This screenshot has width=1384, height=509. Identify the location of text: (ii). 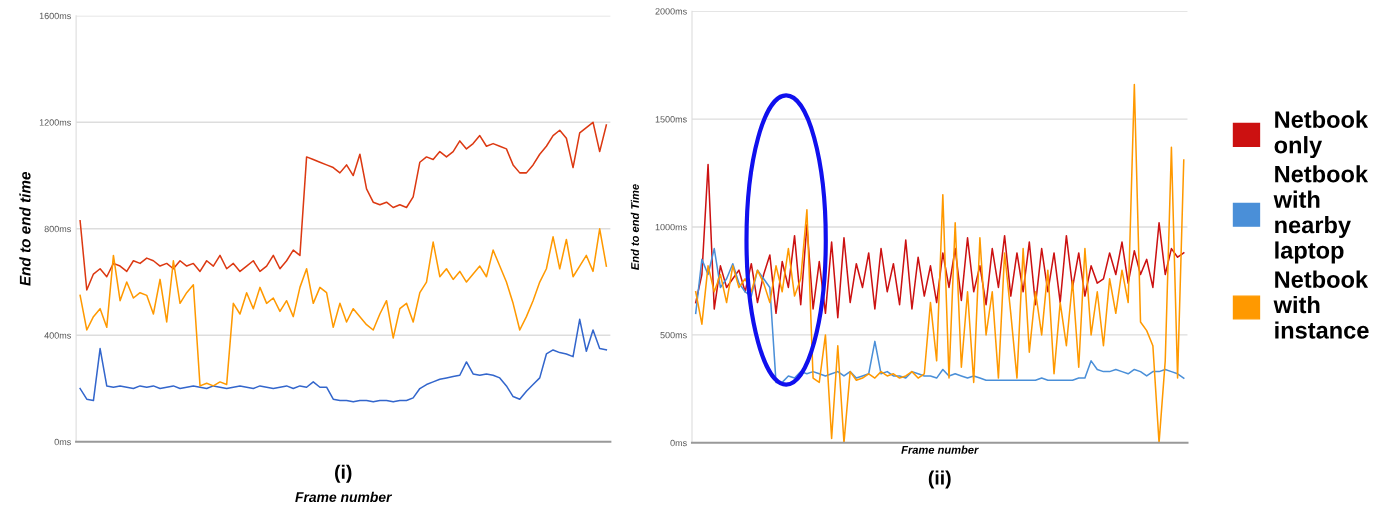
(939, 479).